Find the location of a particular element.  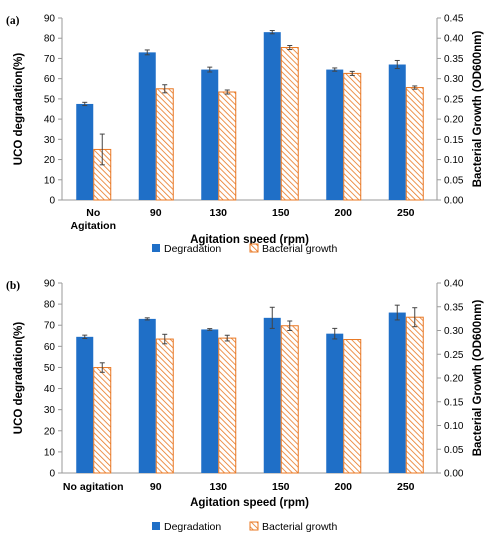

x-category-label: No Agitation is located at coordinates (94, 219).